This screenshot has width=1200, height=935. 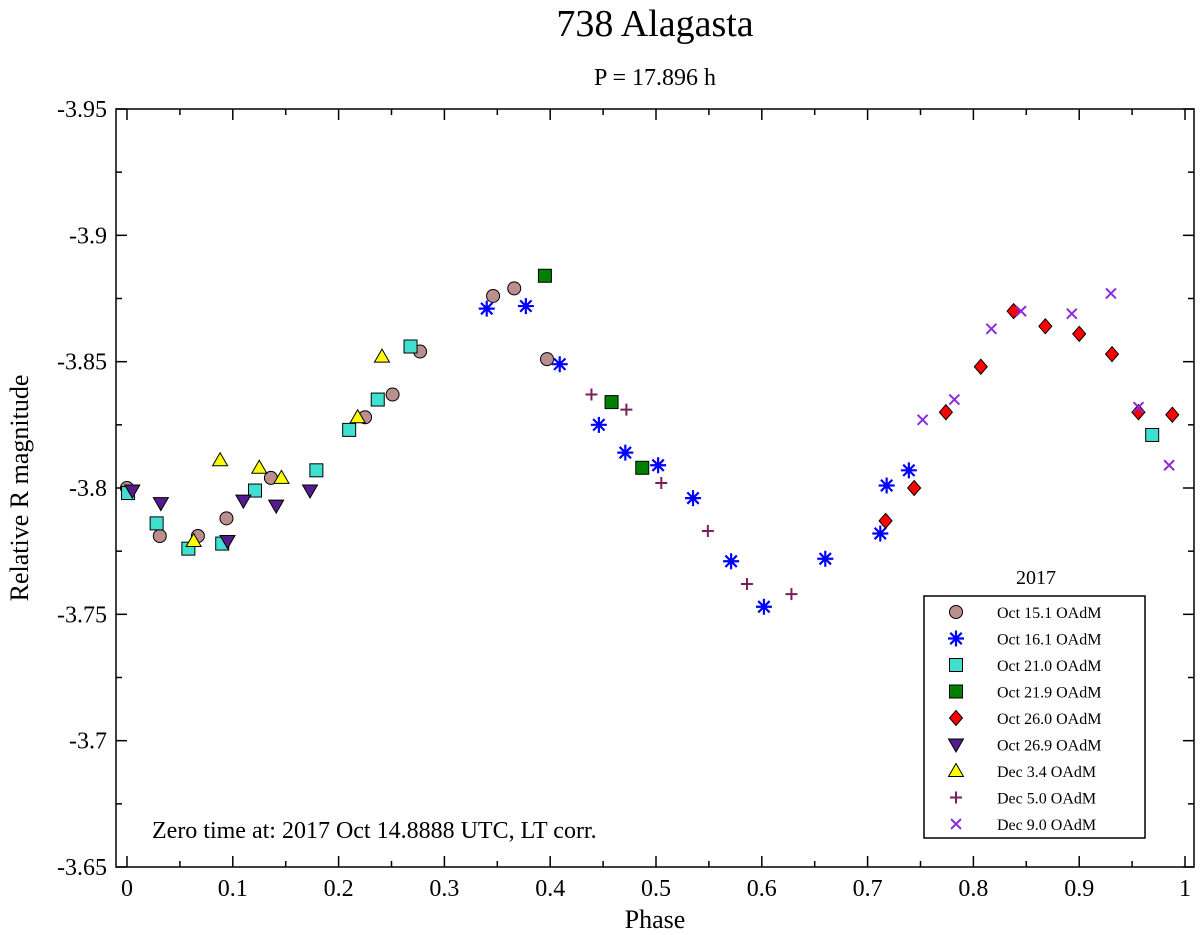 What do you see at coordinates (762, 889) in the screenshot?
I see `x-tick-label: 0.6` at bounding box center [762, 889].